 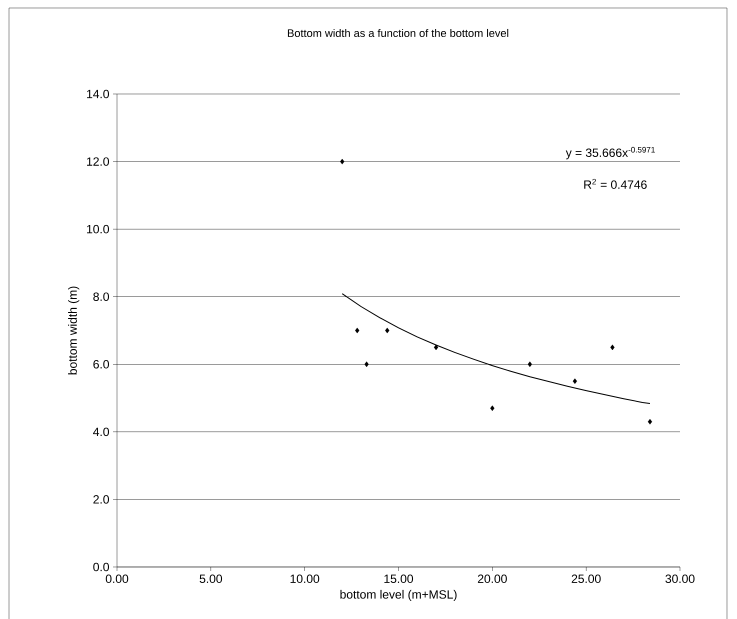 What do you see at coordinates (586, 579) in the screenshot?
I see `x-tick-label: 25.00` at bounding box center [586, 579].